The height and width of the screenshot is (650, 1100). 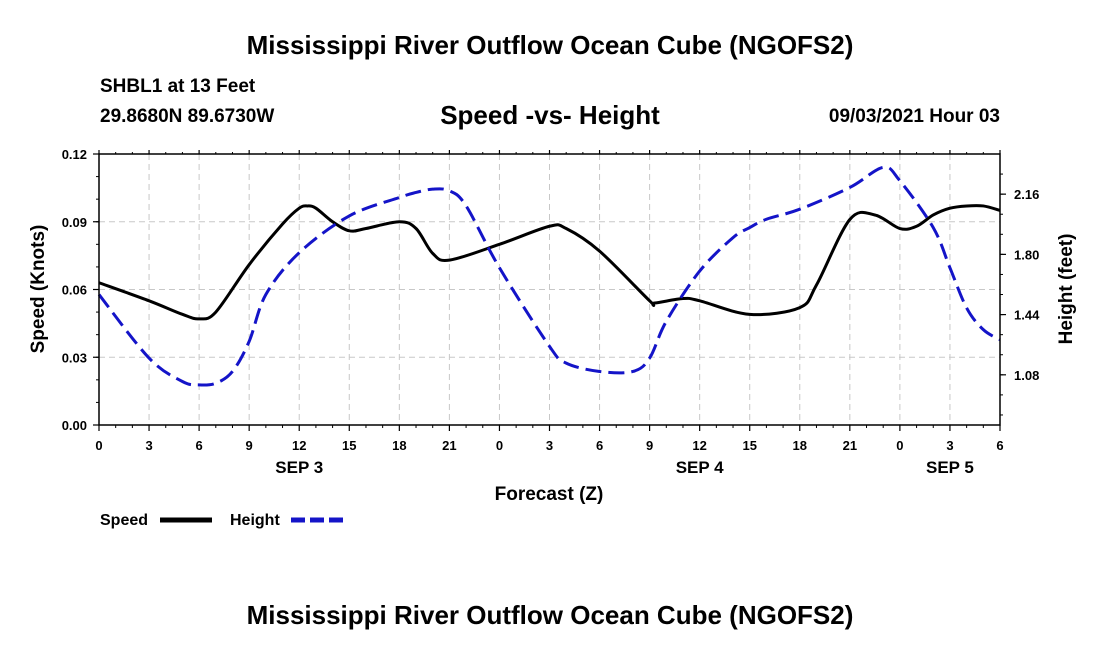 What do you see at coordinates (38, 289) in the screenshot?
I see `y-axis-label-left: Speed (Knots)` at bounding box center [38, 289].